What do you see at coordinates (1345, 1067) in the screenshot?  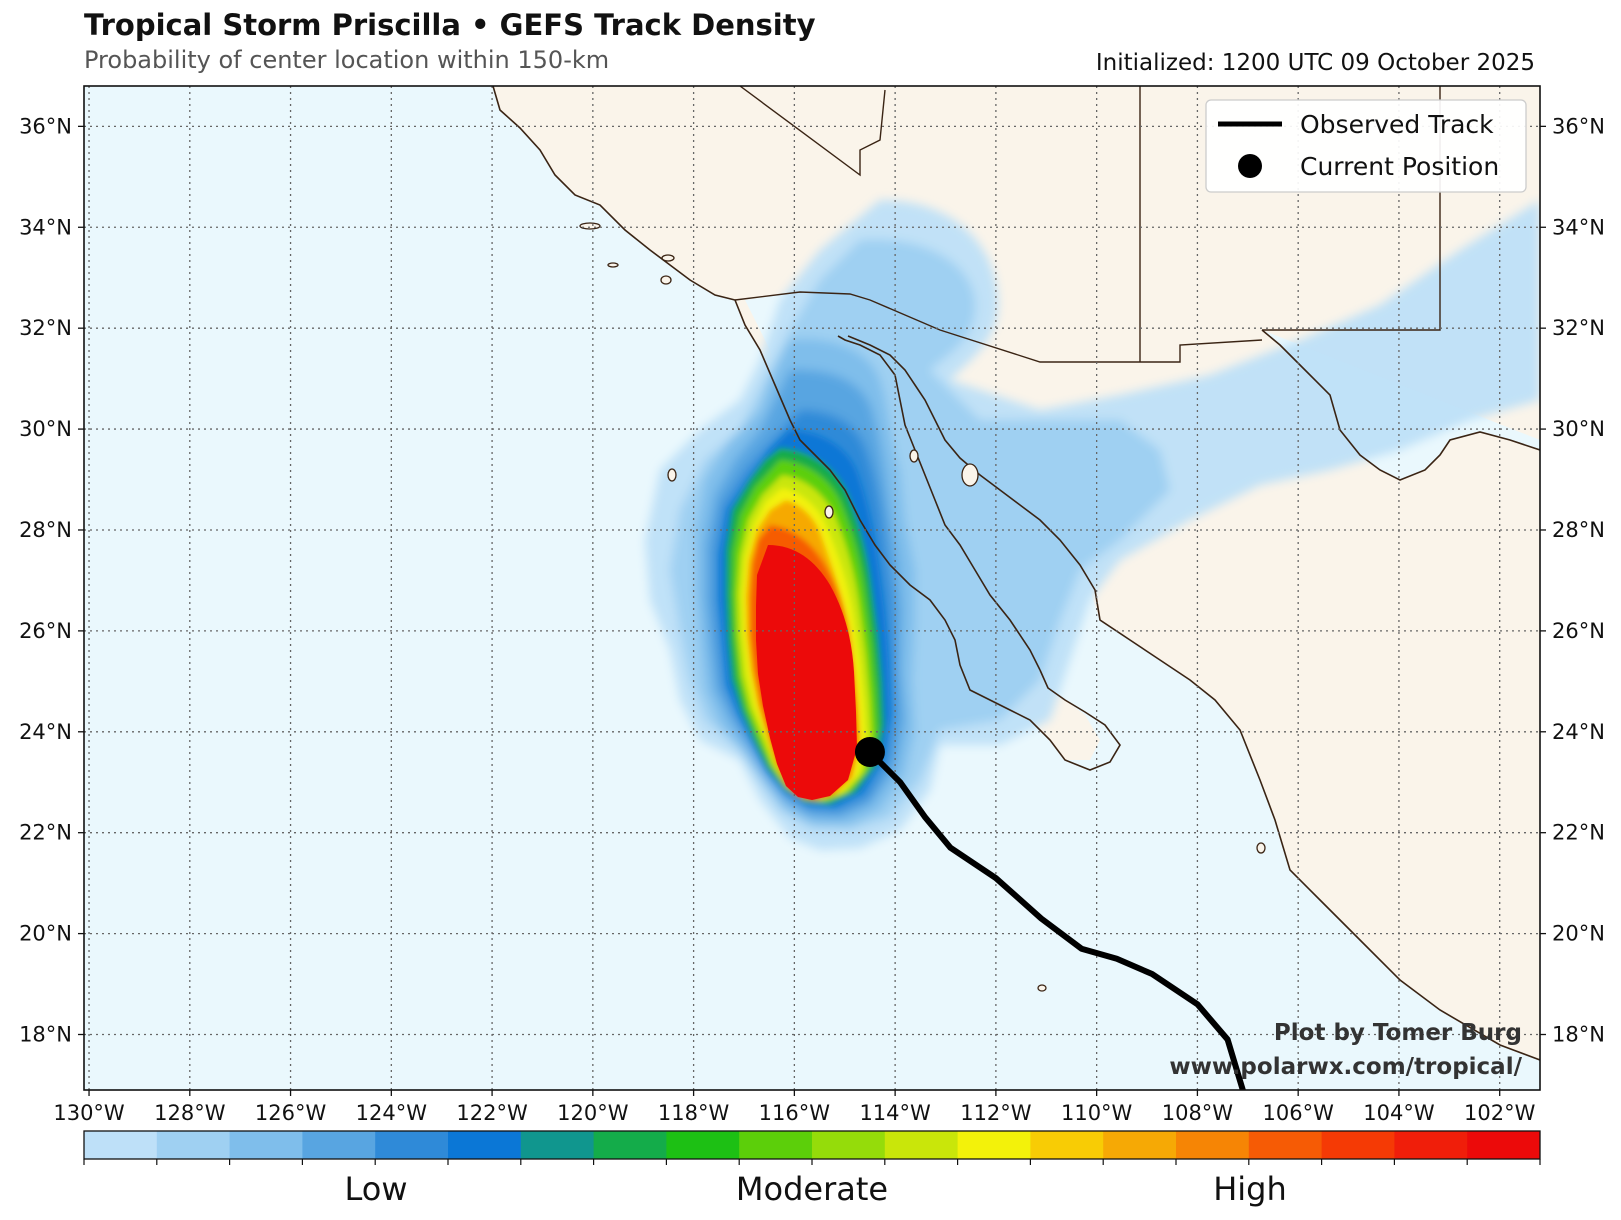 I see `credit-url: www.polarwx.com/tropical/` at bounding box center [1345, 1067].